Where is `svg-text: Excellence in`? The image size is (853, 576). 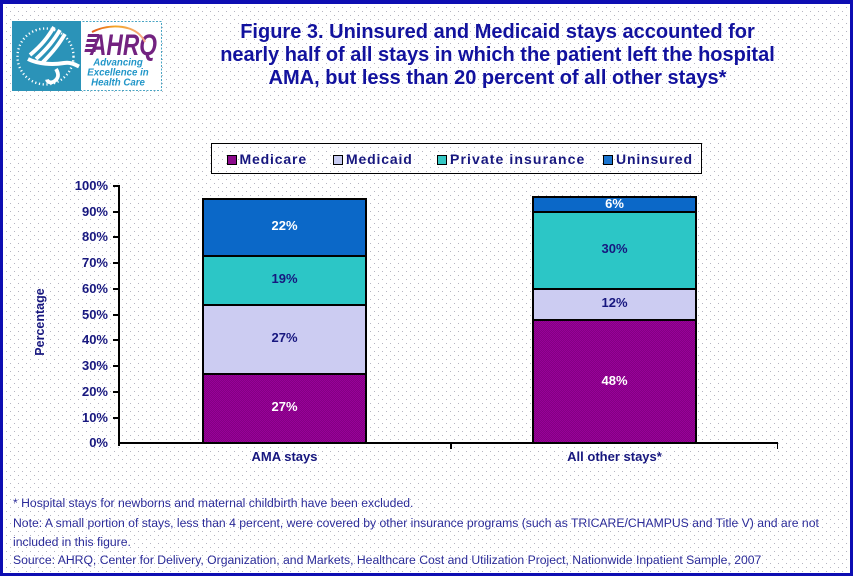 svg-text: Excellence in is located at coordinates (117, 73).